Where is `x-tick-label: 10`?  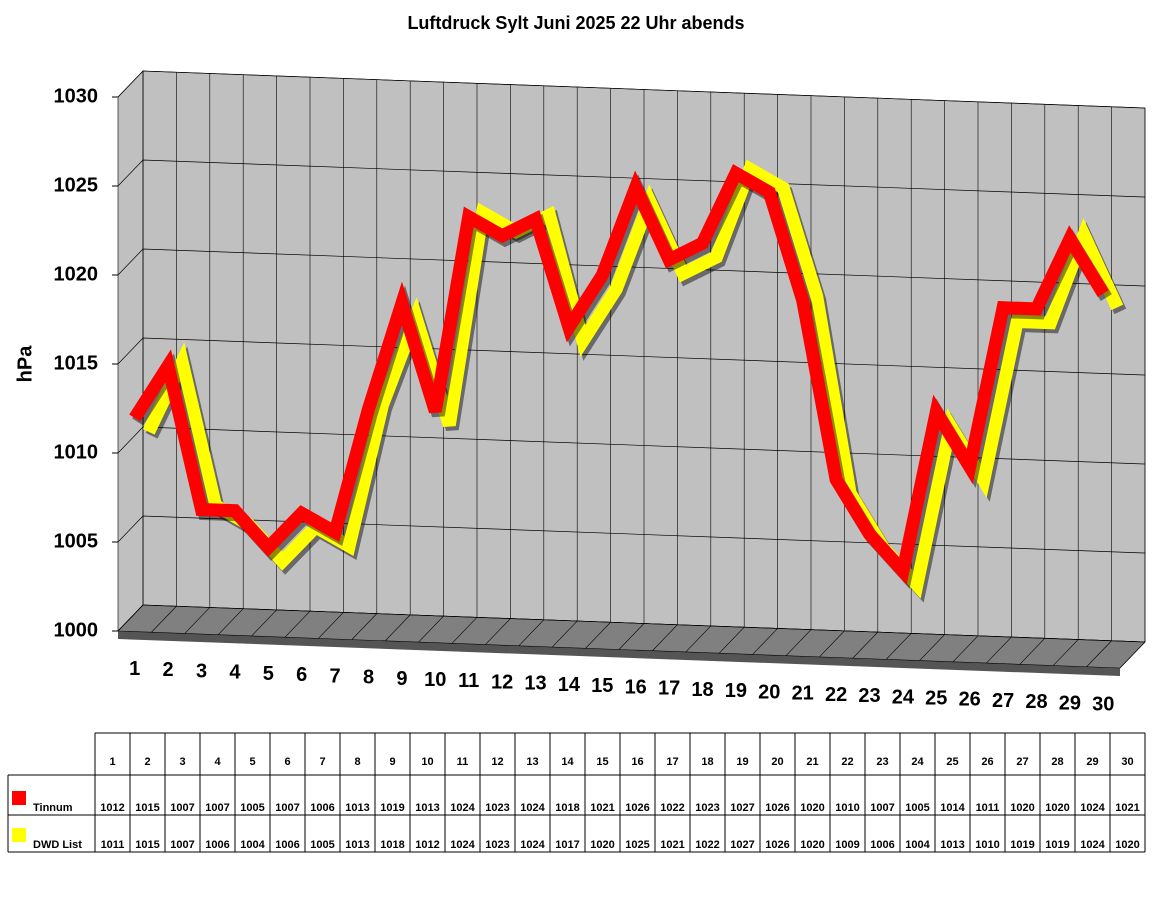
x-tick-label: 10 is located at coordinates (435, 680).